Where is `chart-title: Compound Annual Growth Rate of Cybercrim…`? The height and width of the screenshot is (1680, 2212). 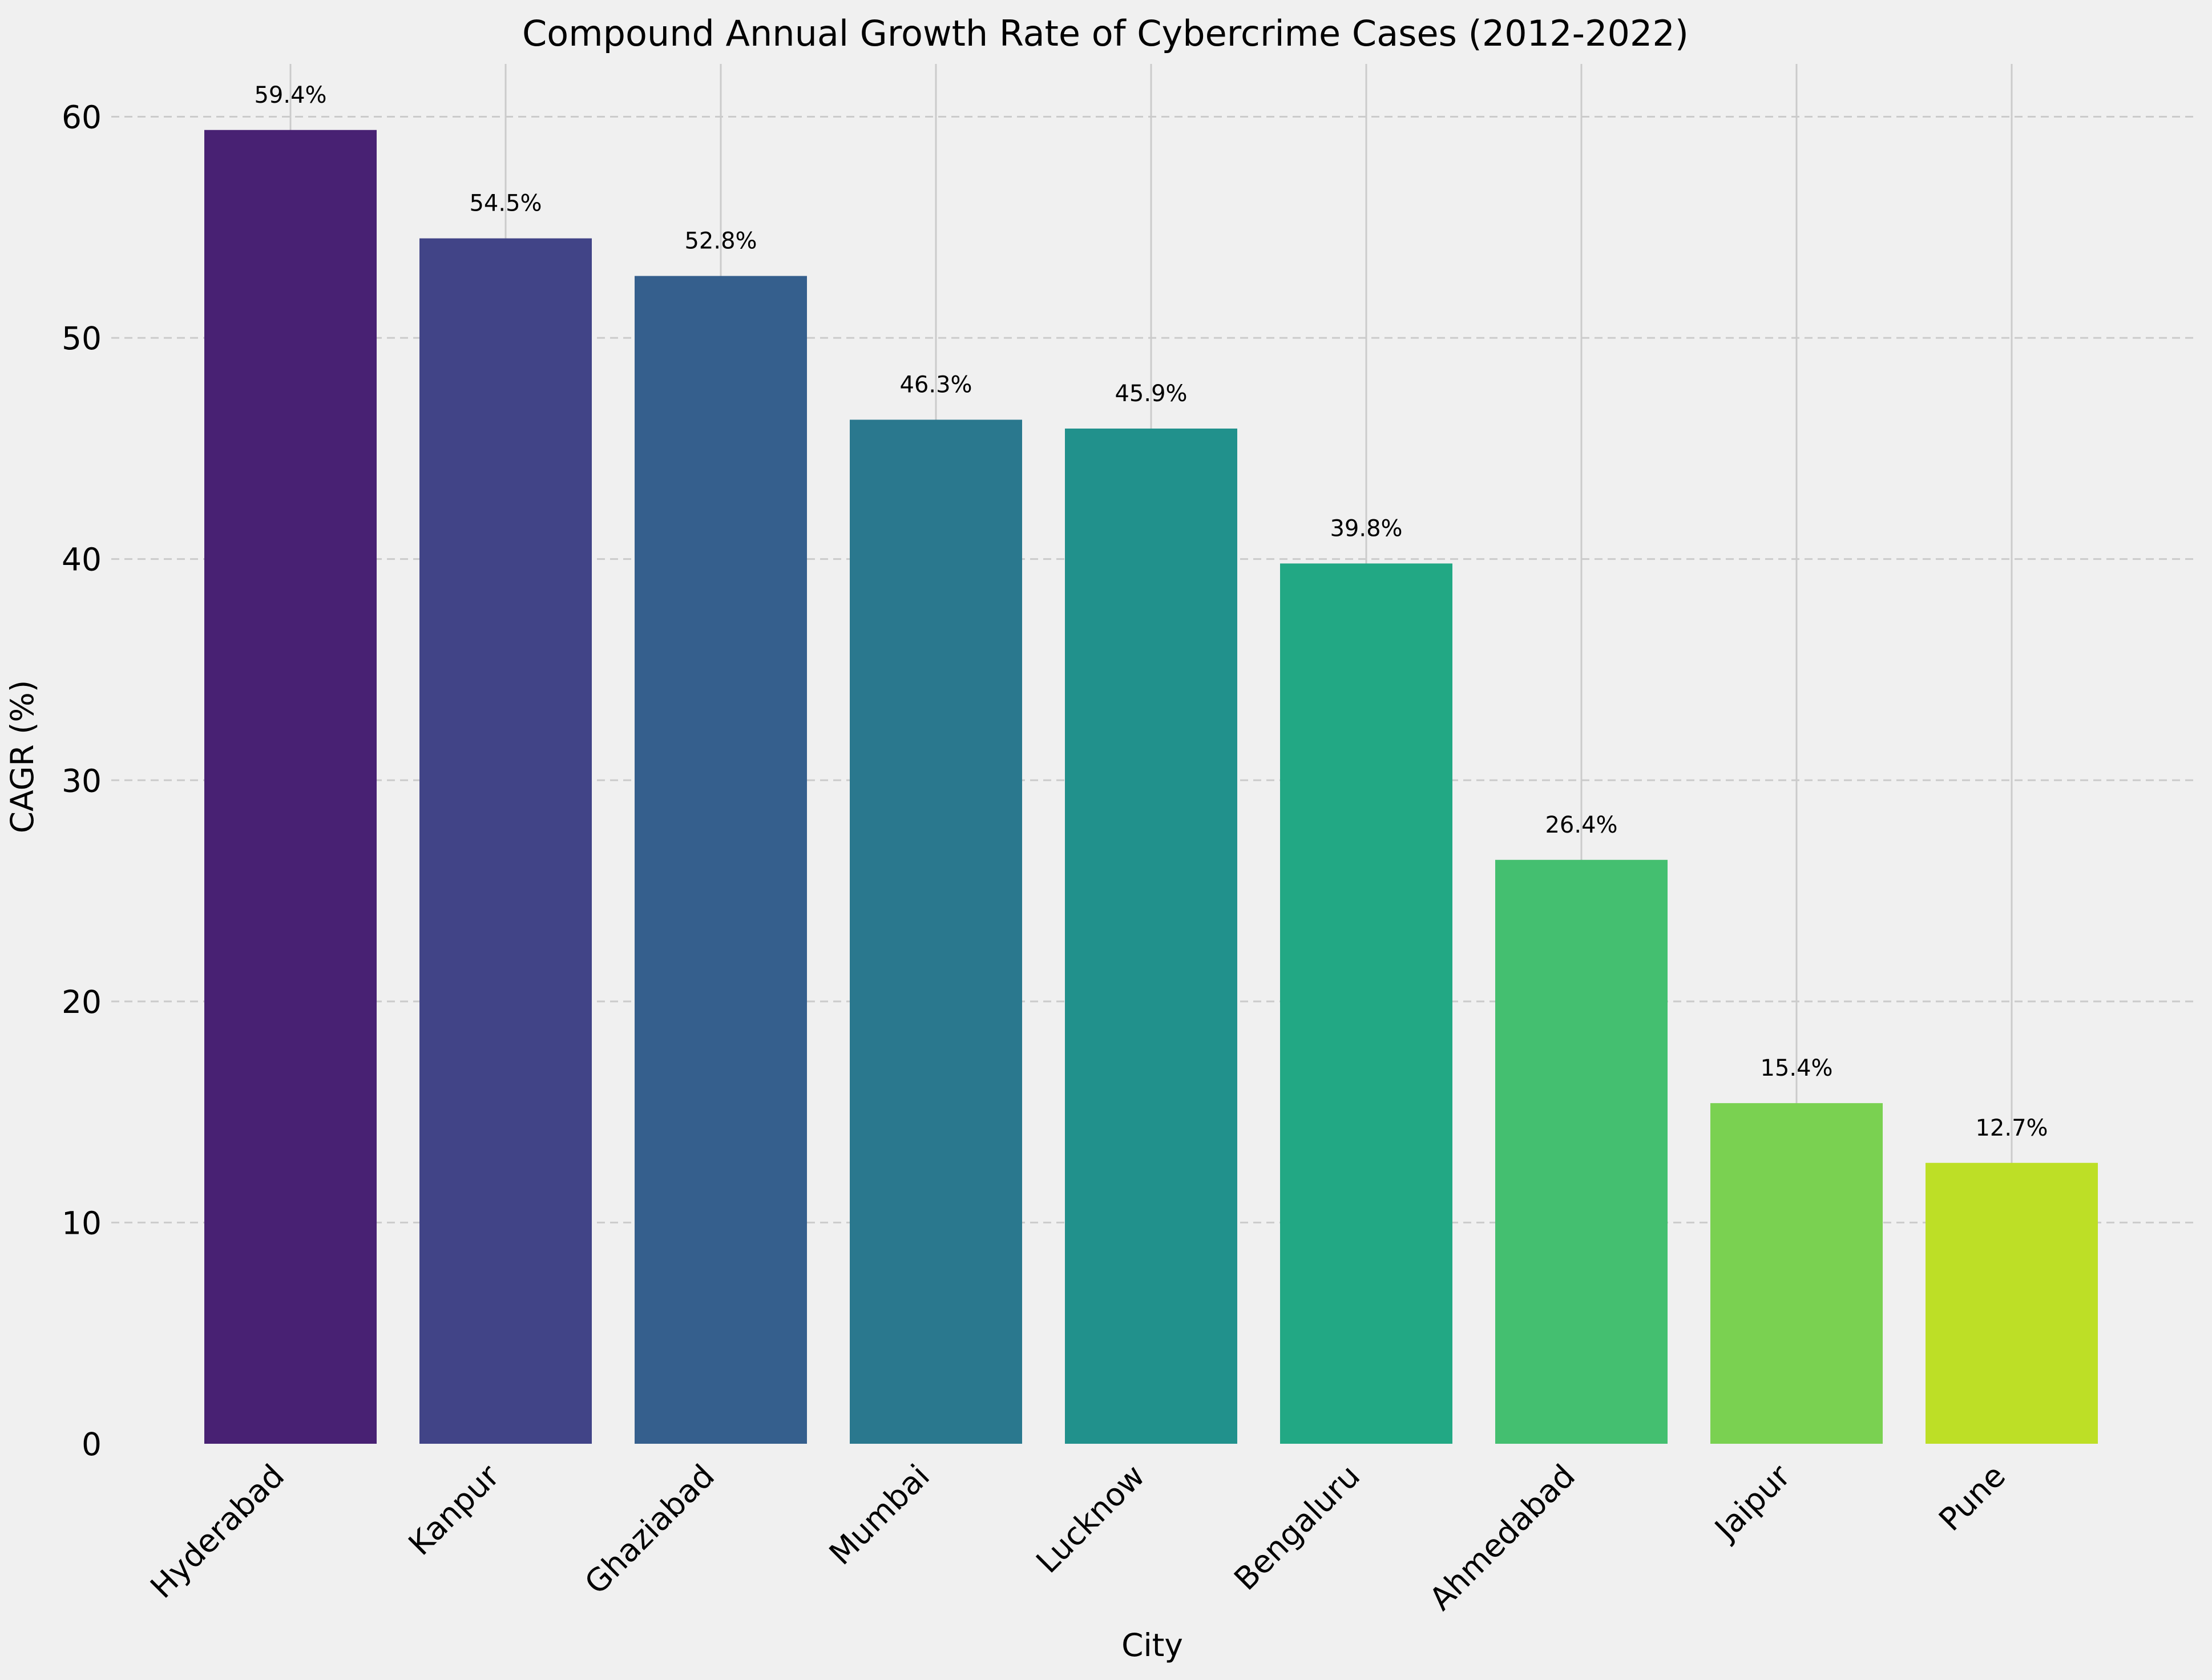
chart-title: Compound Annual Growth Rate of Cybercrim… is located at coordinates (1105, 33).